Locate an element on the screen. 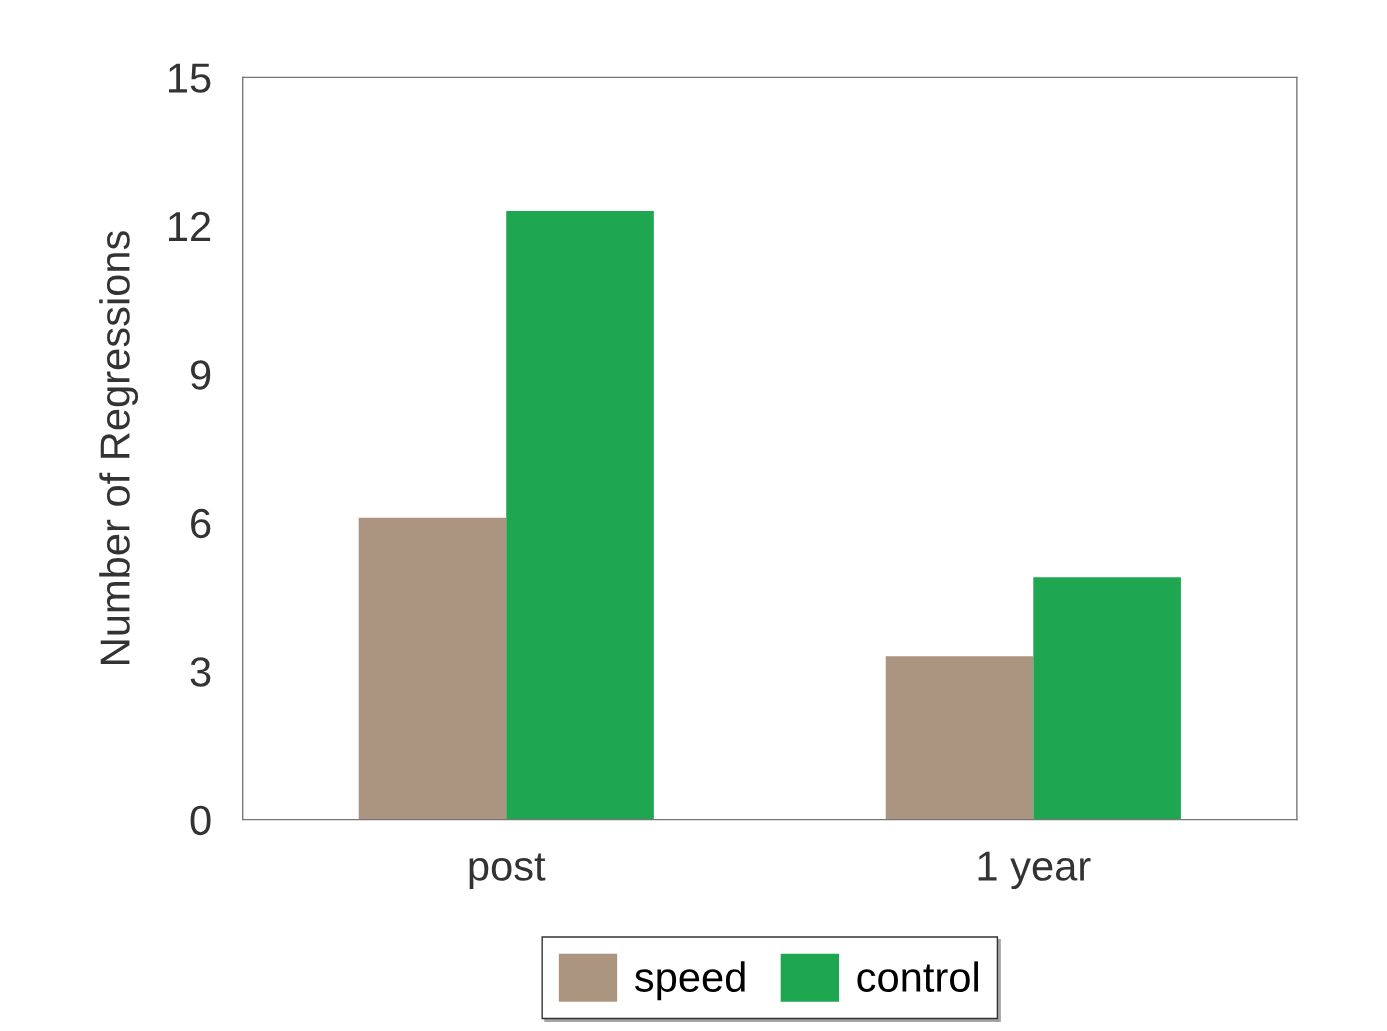 The width and height of the screenshot is (1387, 1031). y-tick-label: 12 is located at coordinates (190, 226).